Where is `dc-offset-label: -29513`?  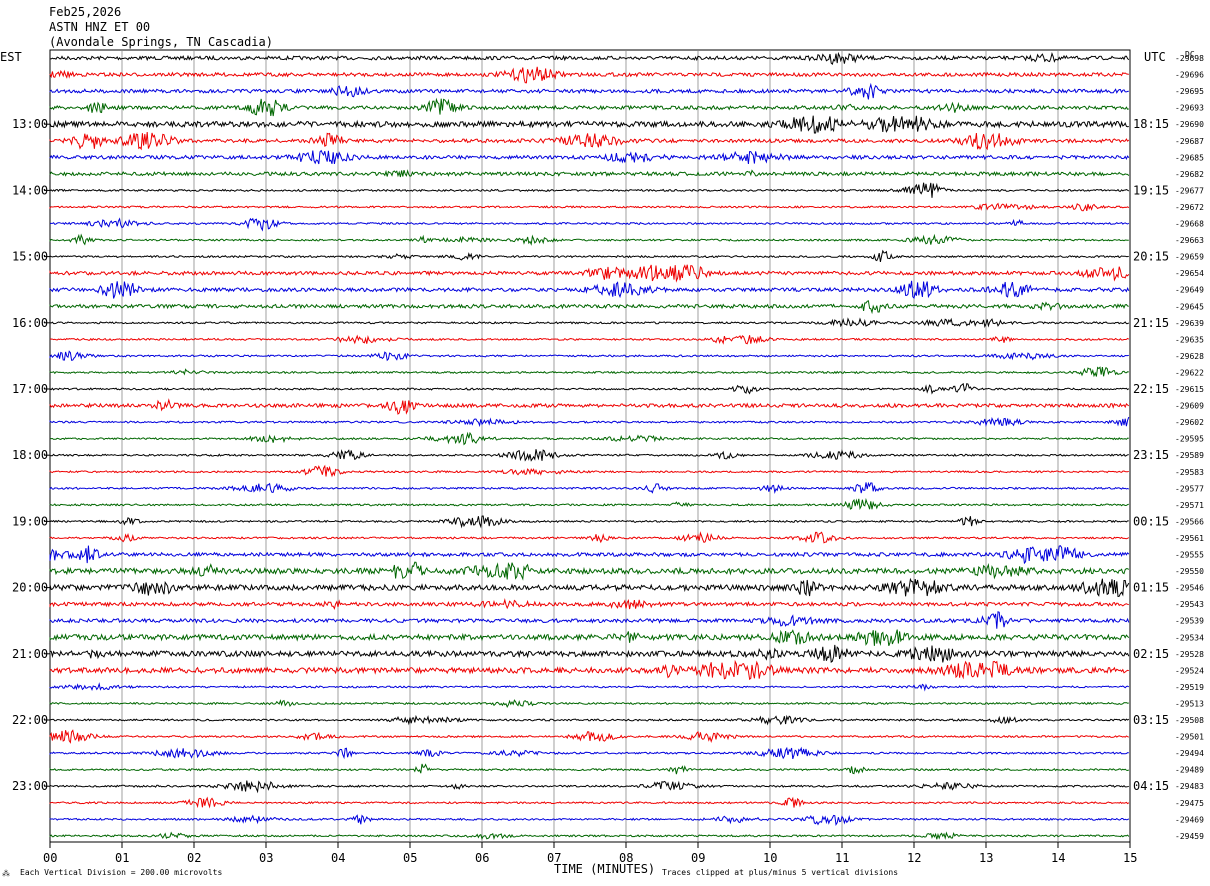 dc-offset-label: -29513 is located at coordinates (1189, 703).